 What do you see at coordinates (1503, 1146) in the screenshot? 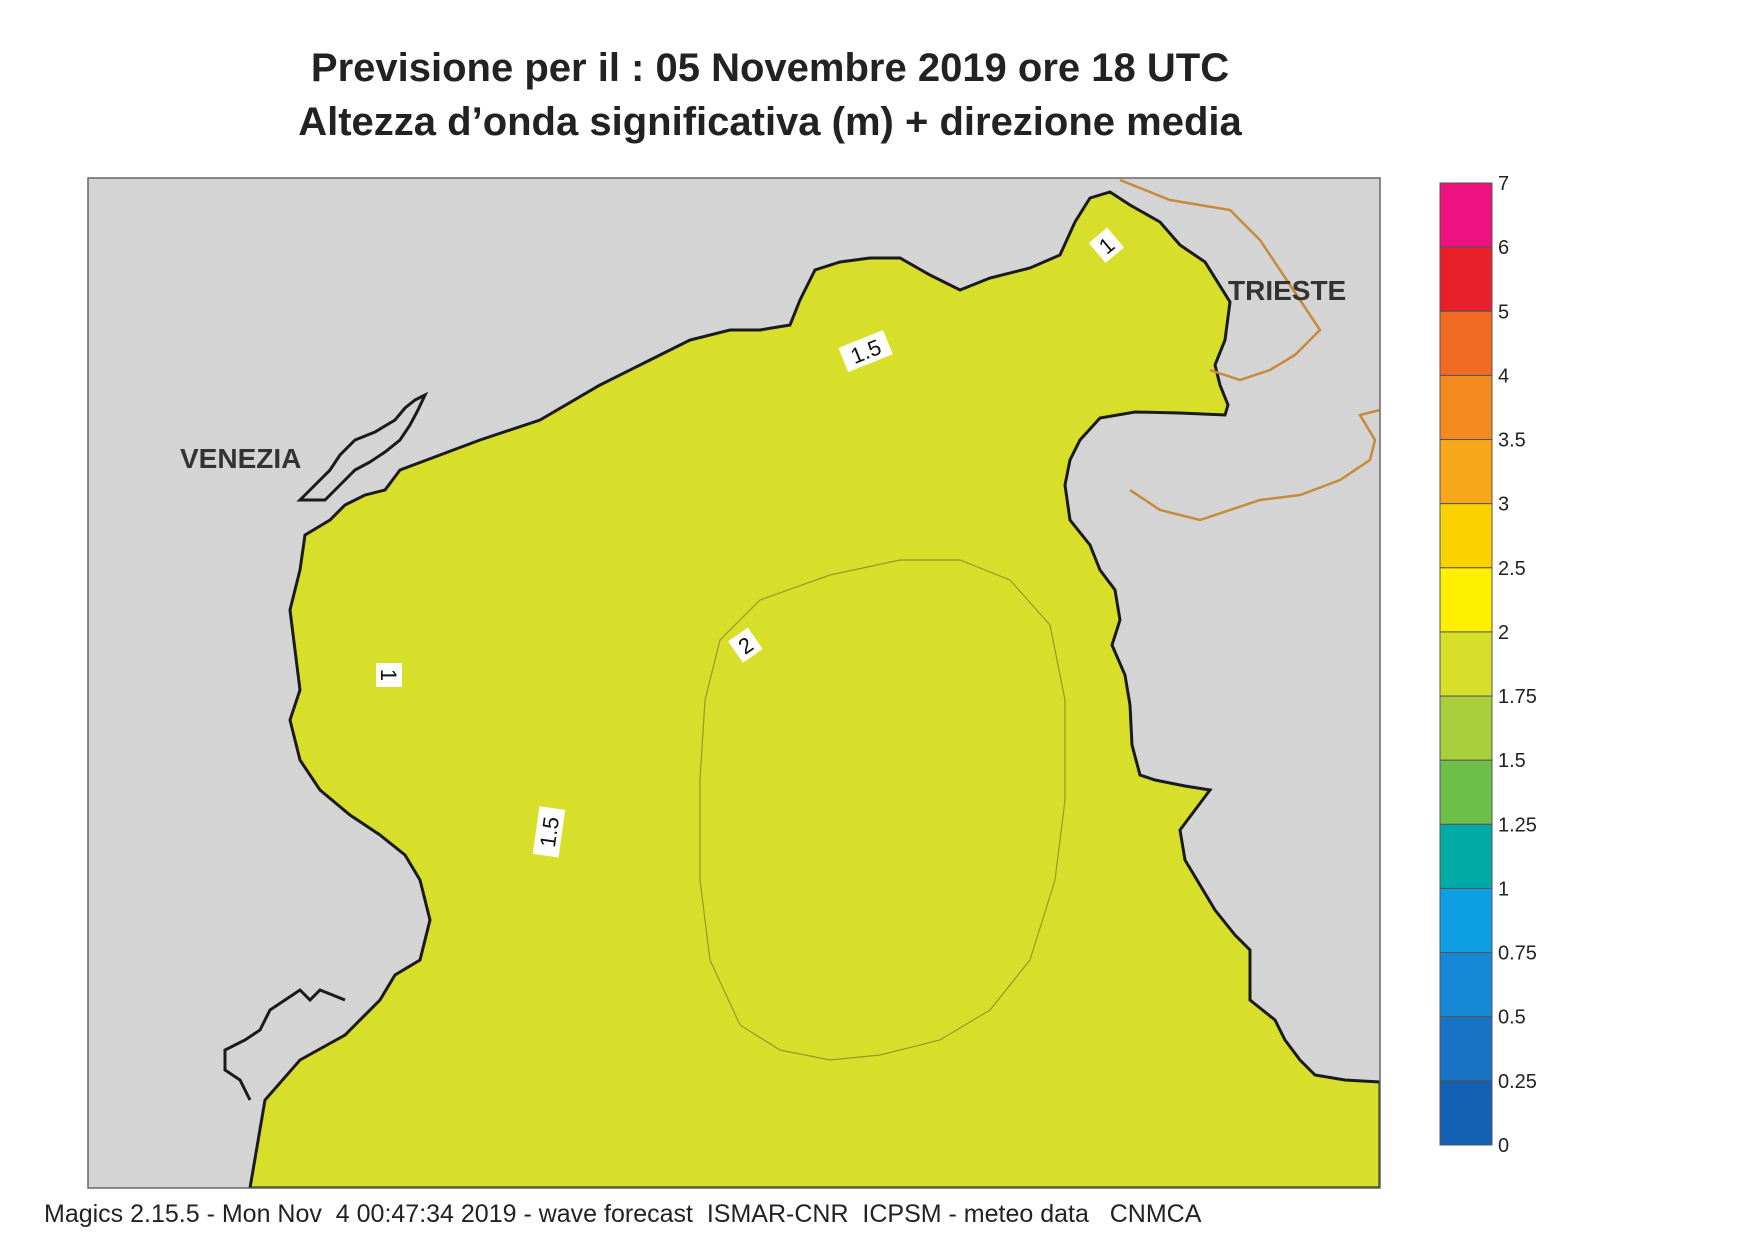
I see `colorbar-tick-label: 0` at bounding box center [1503, 1146].